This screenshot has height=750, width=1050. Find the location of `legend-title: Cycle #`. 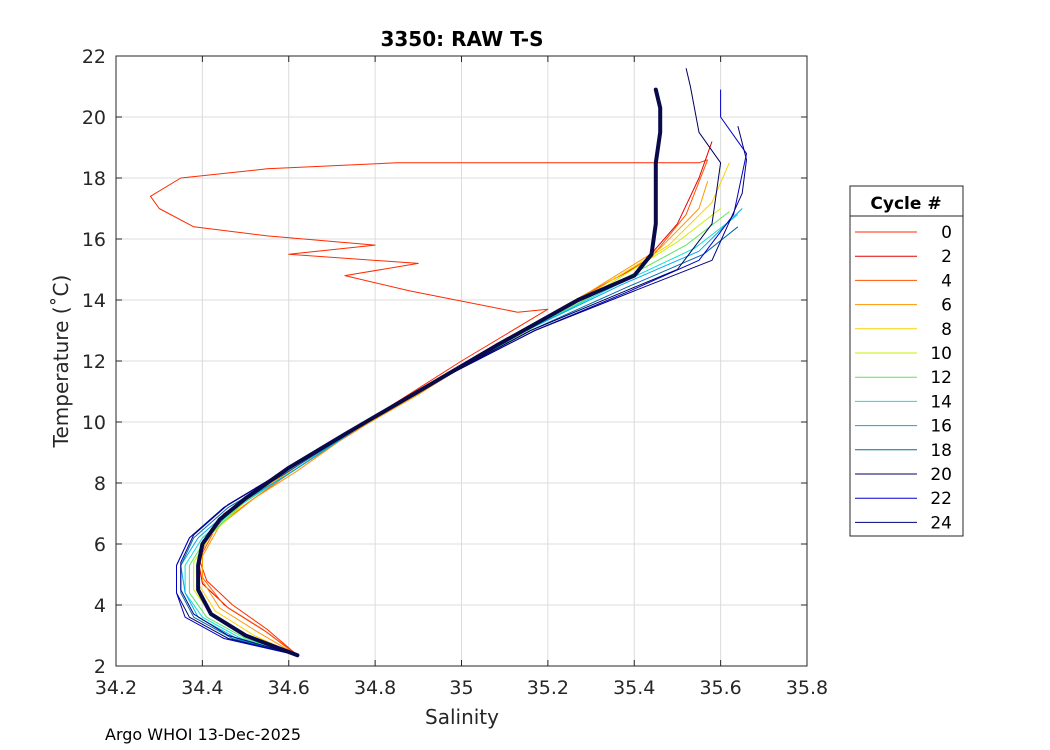

legend-title: Cycle # is located at coordinates (905, 204).